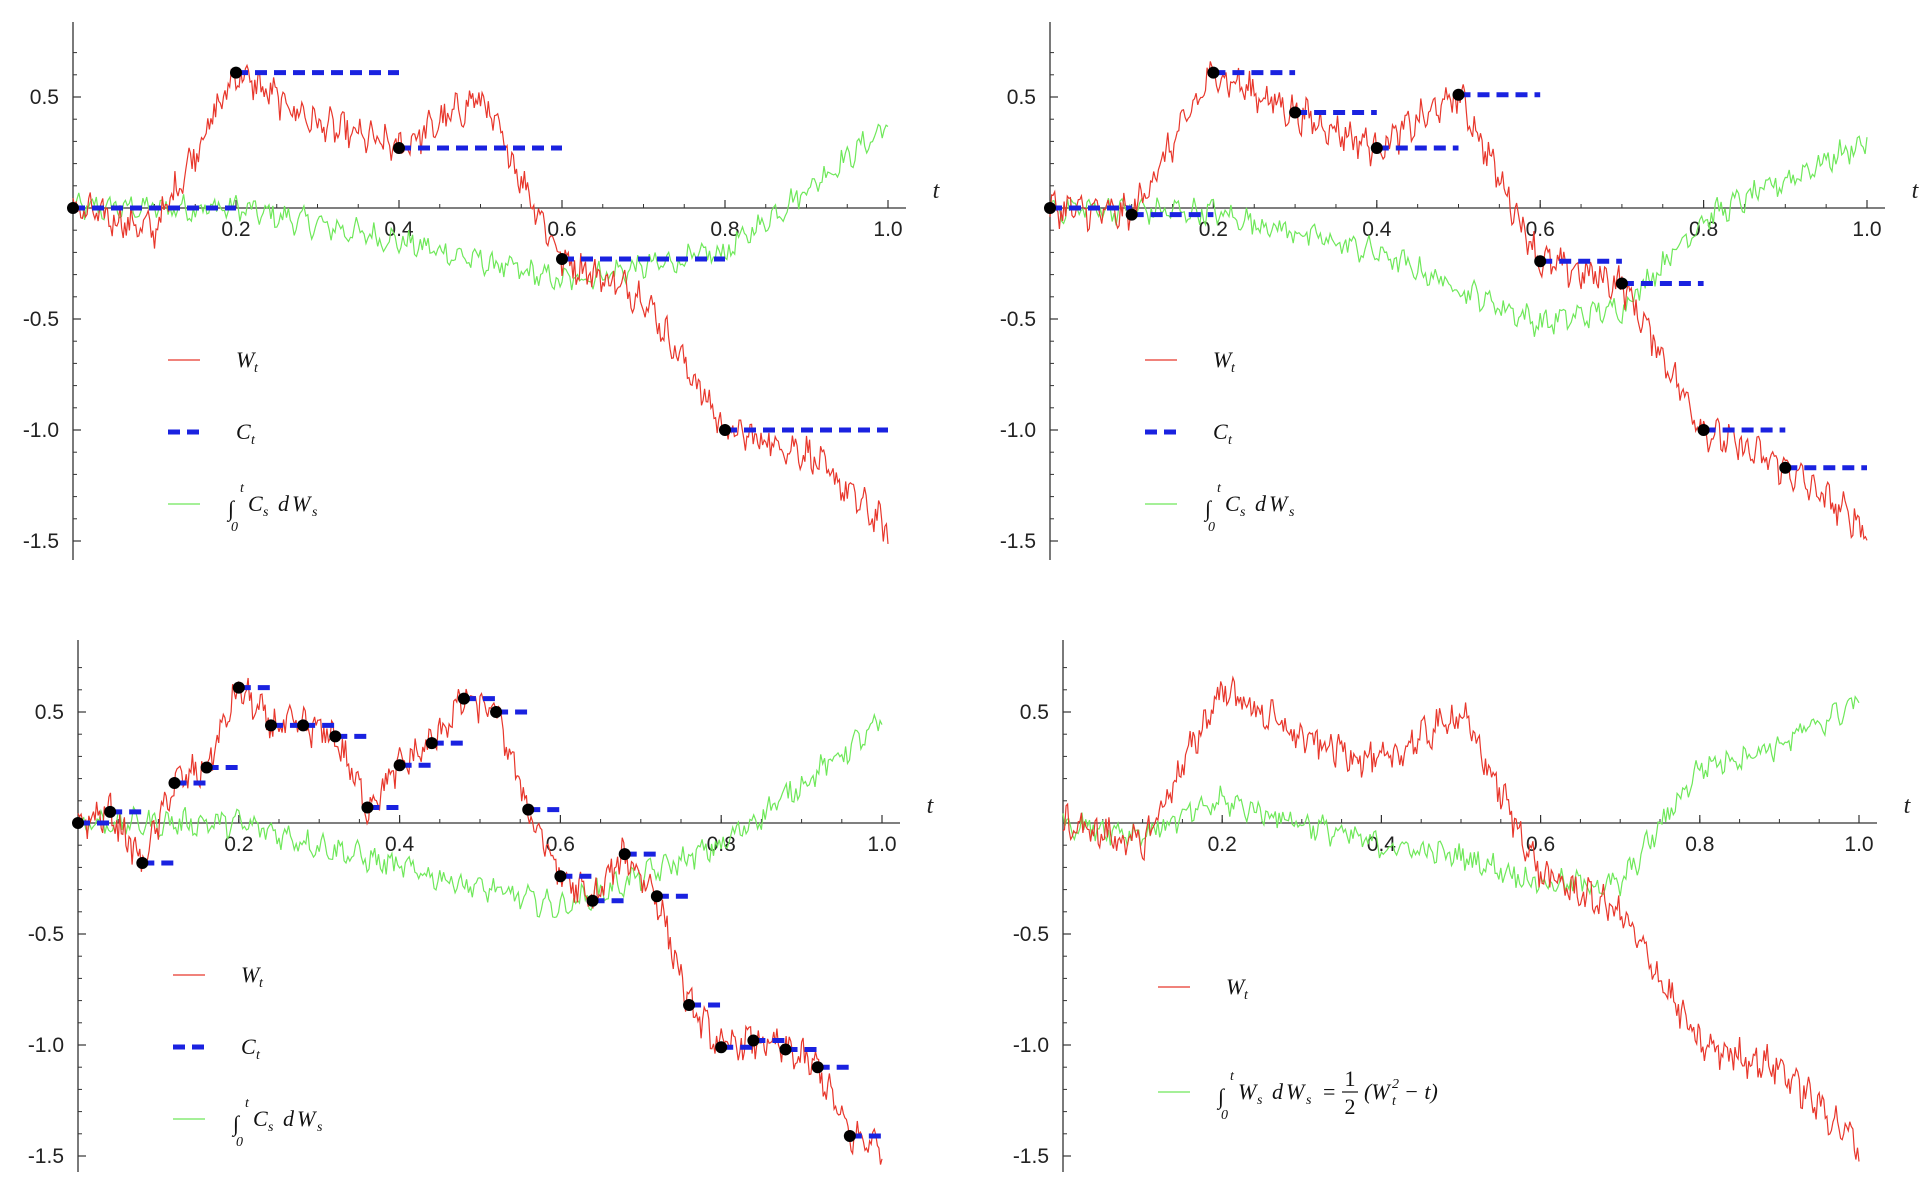 The height and width of the screenshot is (1200, 1928). What do you see at coordinates (1699, 844) in the screenshot?
I see `x-tick-label: 0.8` at bounding box center [1699, 844].